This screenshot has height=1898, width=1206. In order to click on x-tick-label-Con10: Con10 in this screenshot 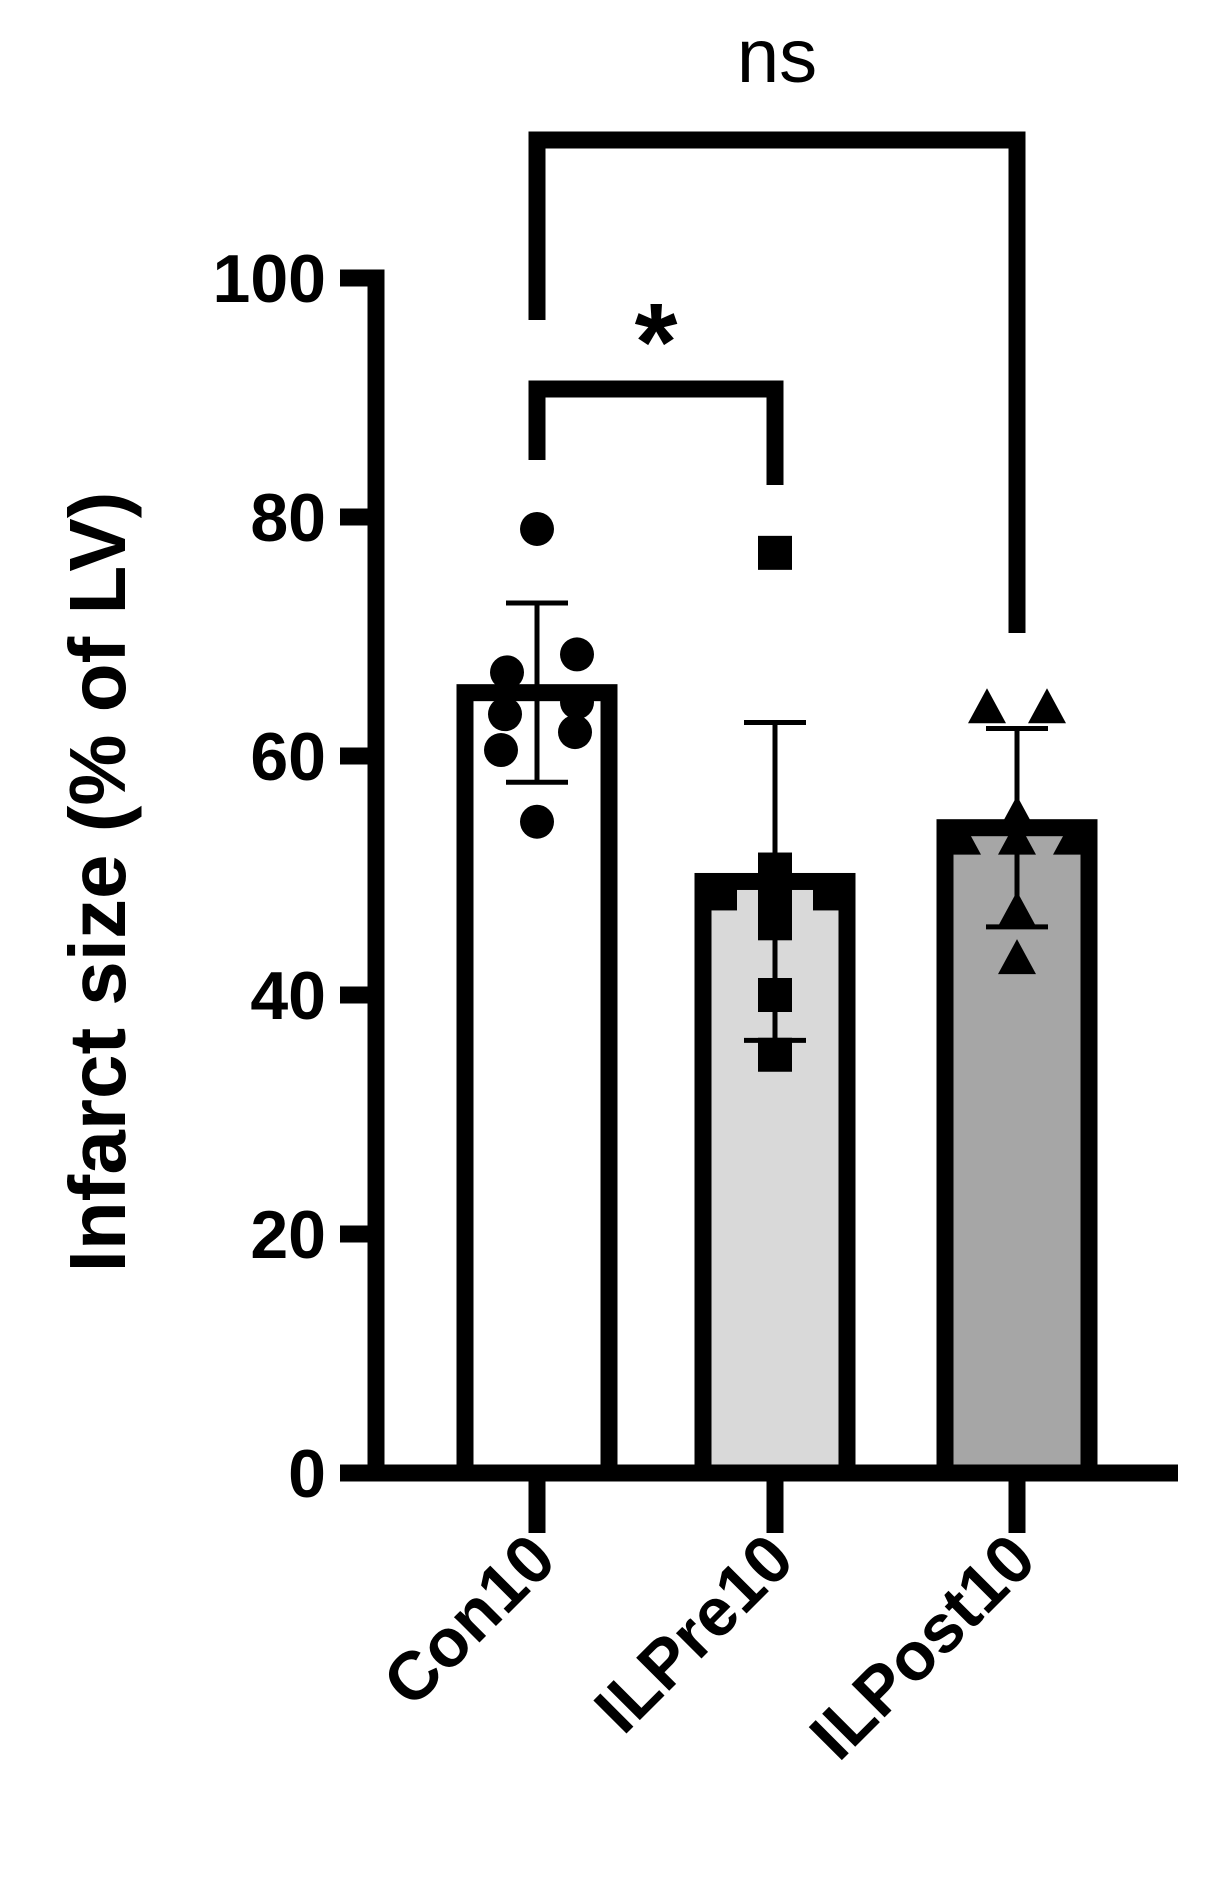, I will do `click(469, 1620)`.